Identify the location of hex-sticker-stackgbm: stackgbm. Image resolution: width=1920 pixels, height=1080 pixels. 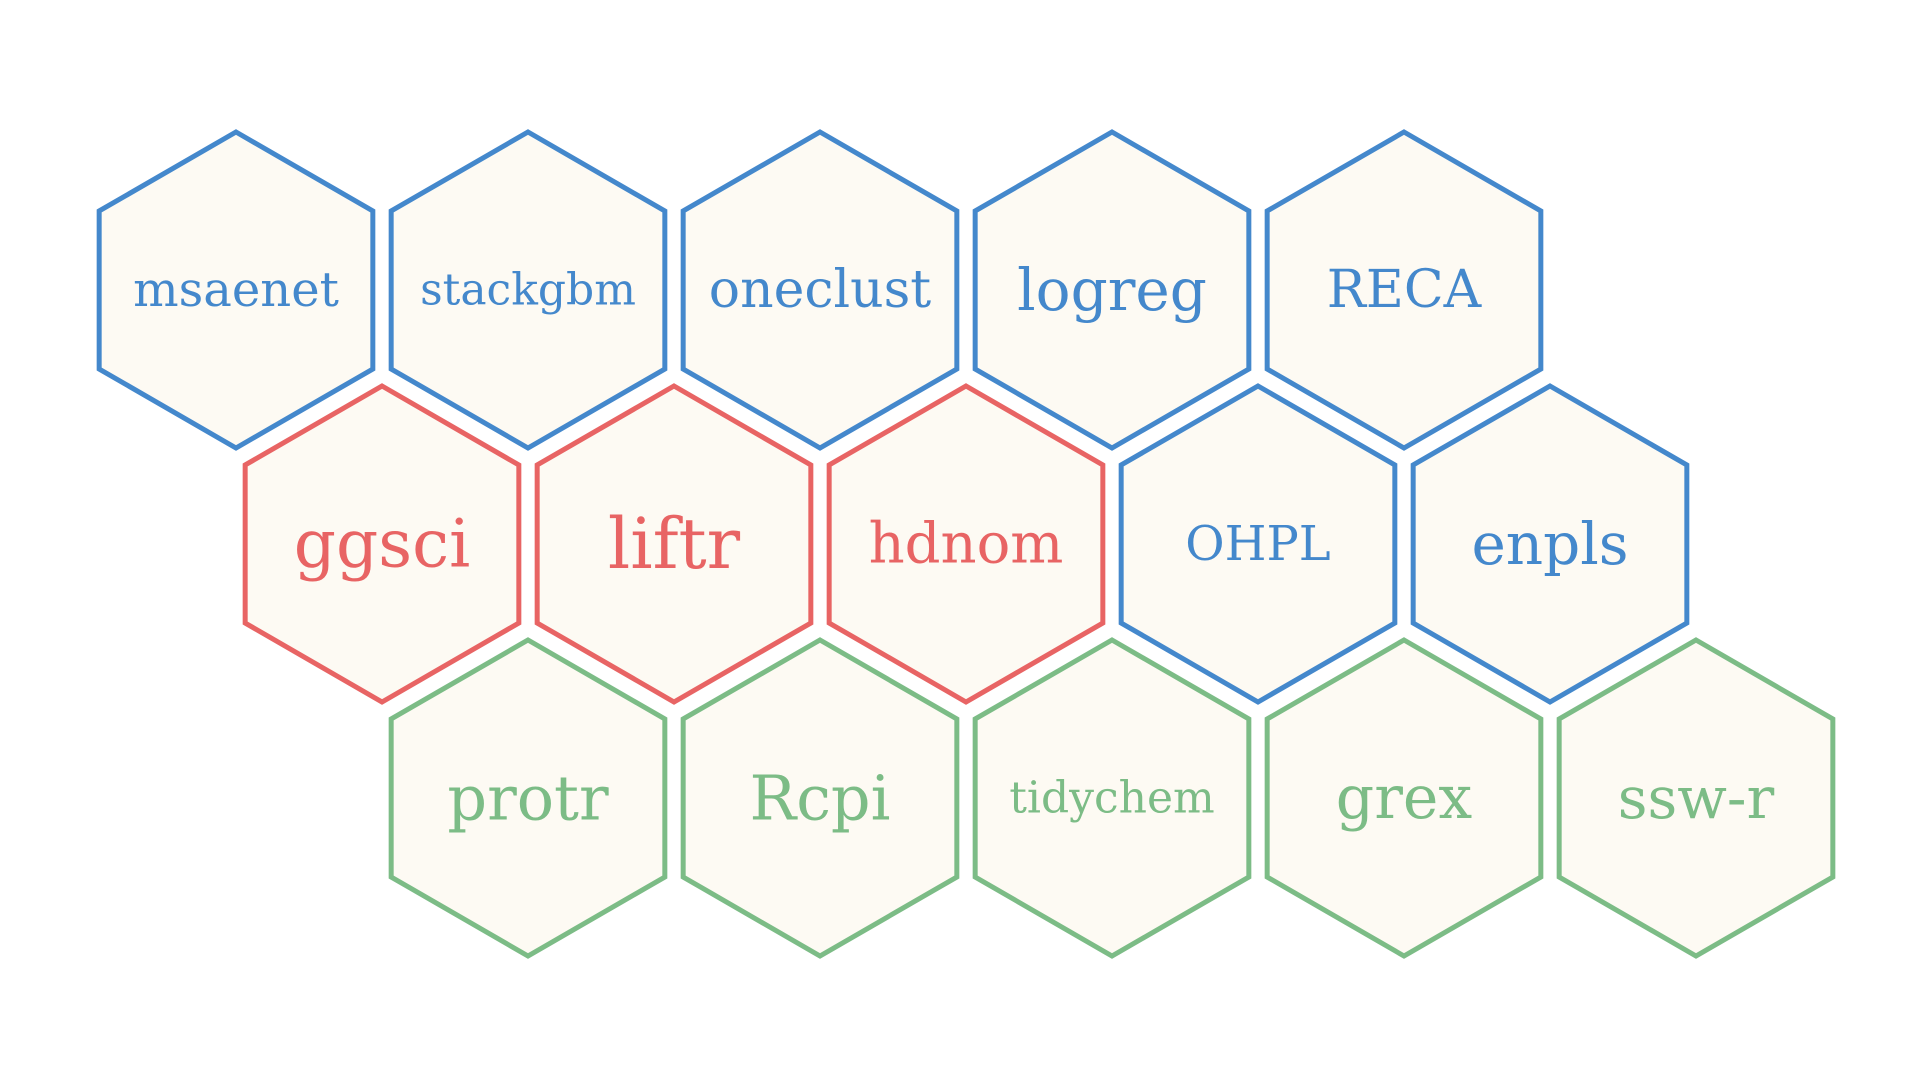
(528, 290).